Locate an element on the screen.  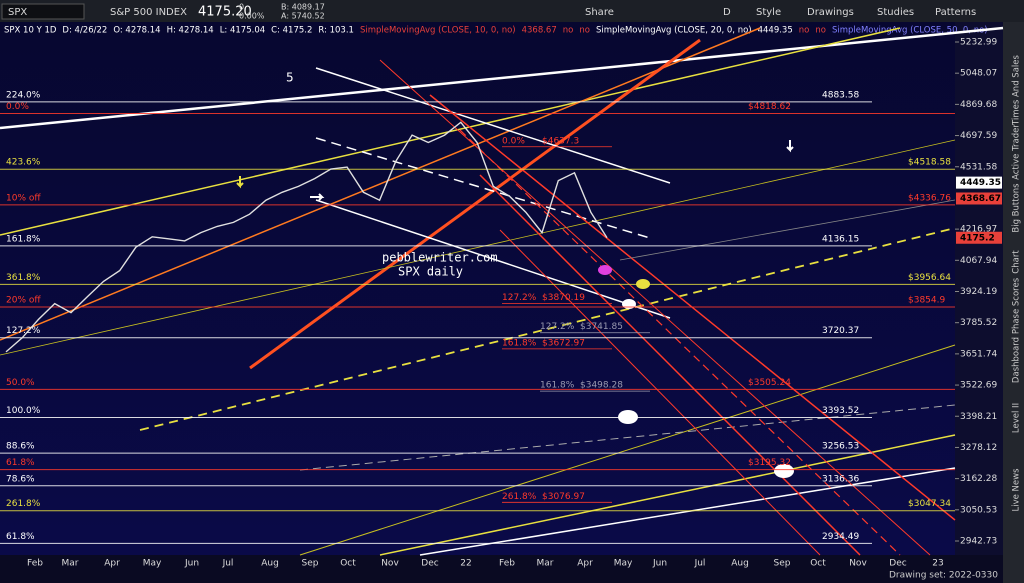
time-label: Aug is located at coordinates (270, 564).